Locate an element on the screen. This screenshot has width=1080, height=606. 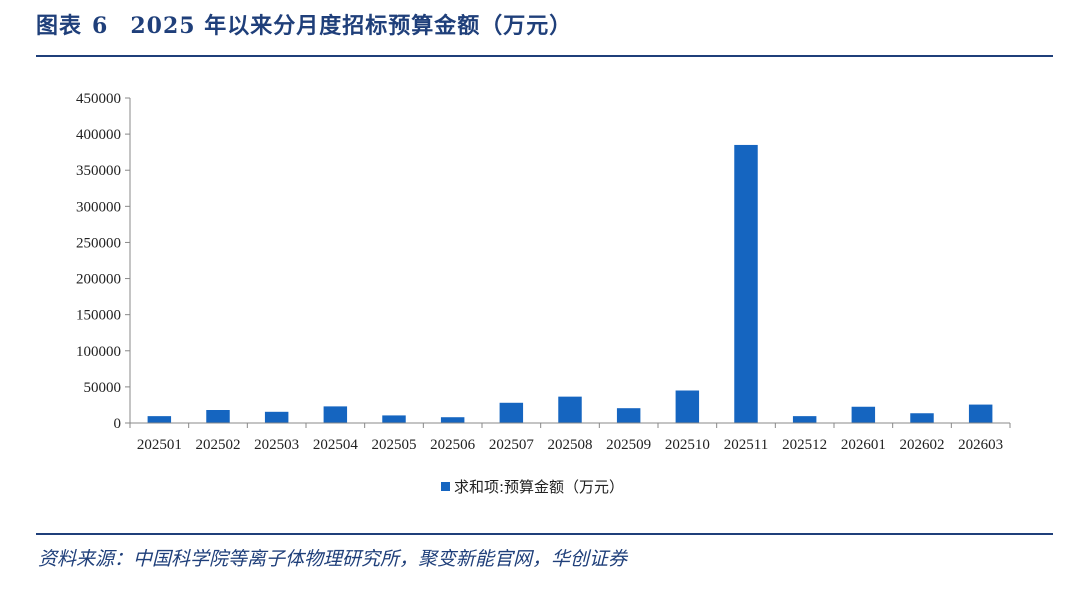
x-tick-label: 202505 is located at coordinates (394, 445).